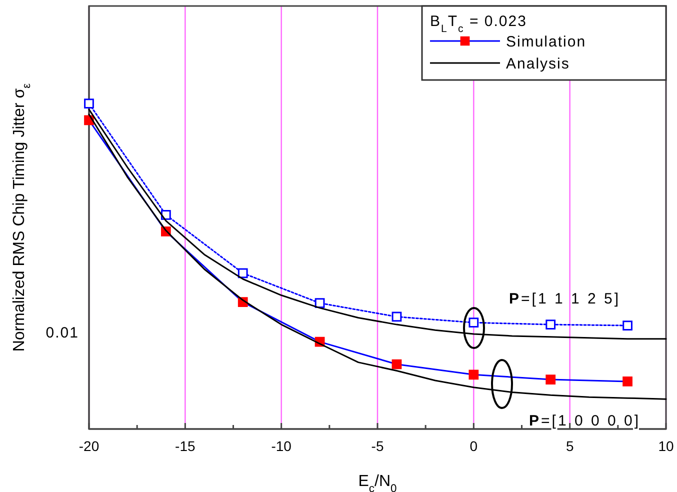  Describe the element at coordinates (666, 446) in the screenshot. I see `x-tick-label: 10` at that location.